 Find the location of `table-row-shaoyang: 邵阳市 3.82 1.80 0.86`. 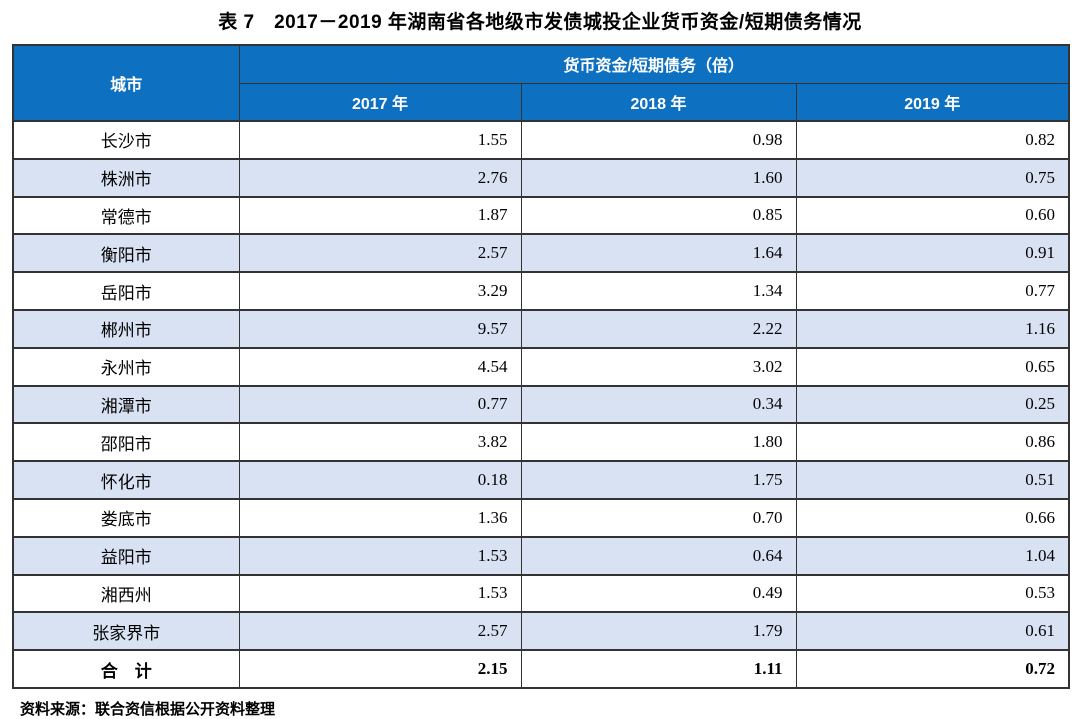

table-row-shaoyang: 邵阳市 3.82 1.80 0.86 is located at coordinates (541, 442).